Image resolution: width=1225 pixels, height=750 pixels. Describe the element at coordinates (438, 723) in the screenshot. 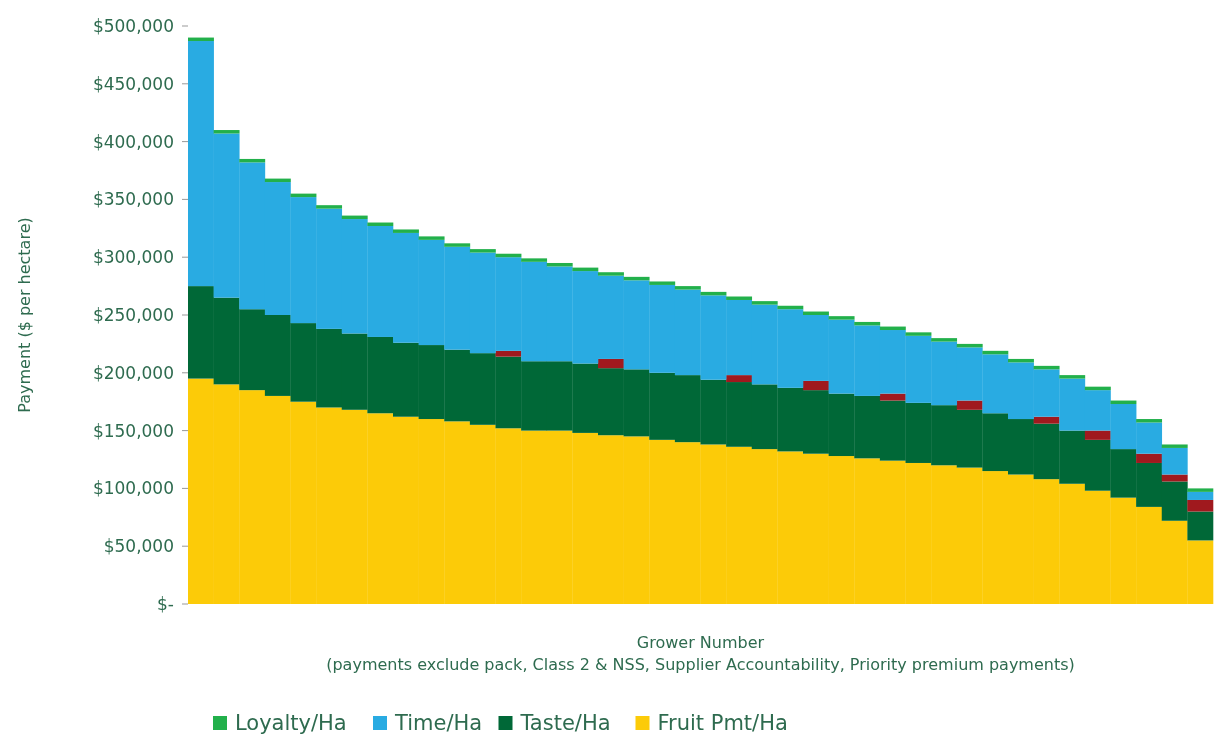

I see `legend-label: Time/Ha` at that location.